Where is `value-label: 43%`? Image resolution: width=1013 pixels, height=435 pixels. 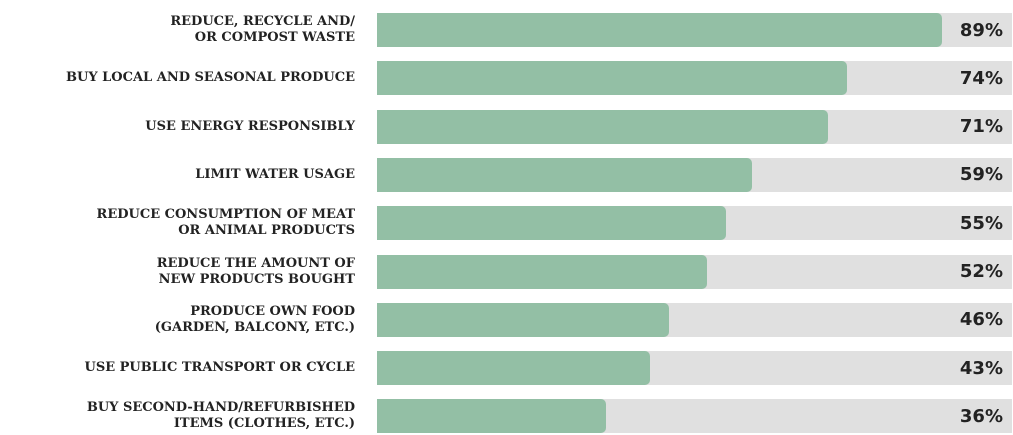 value-label: 43% is located at coordinates (981, 368).